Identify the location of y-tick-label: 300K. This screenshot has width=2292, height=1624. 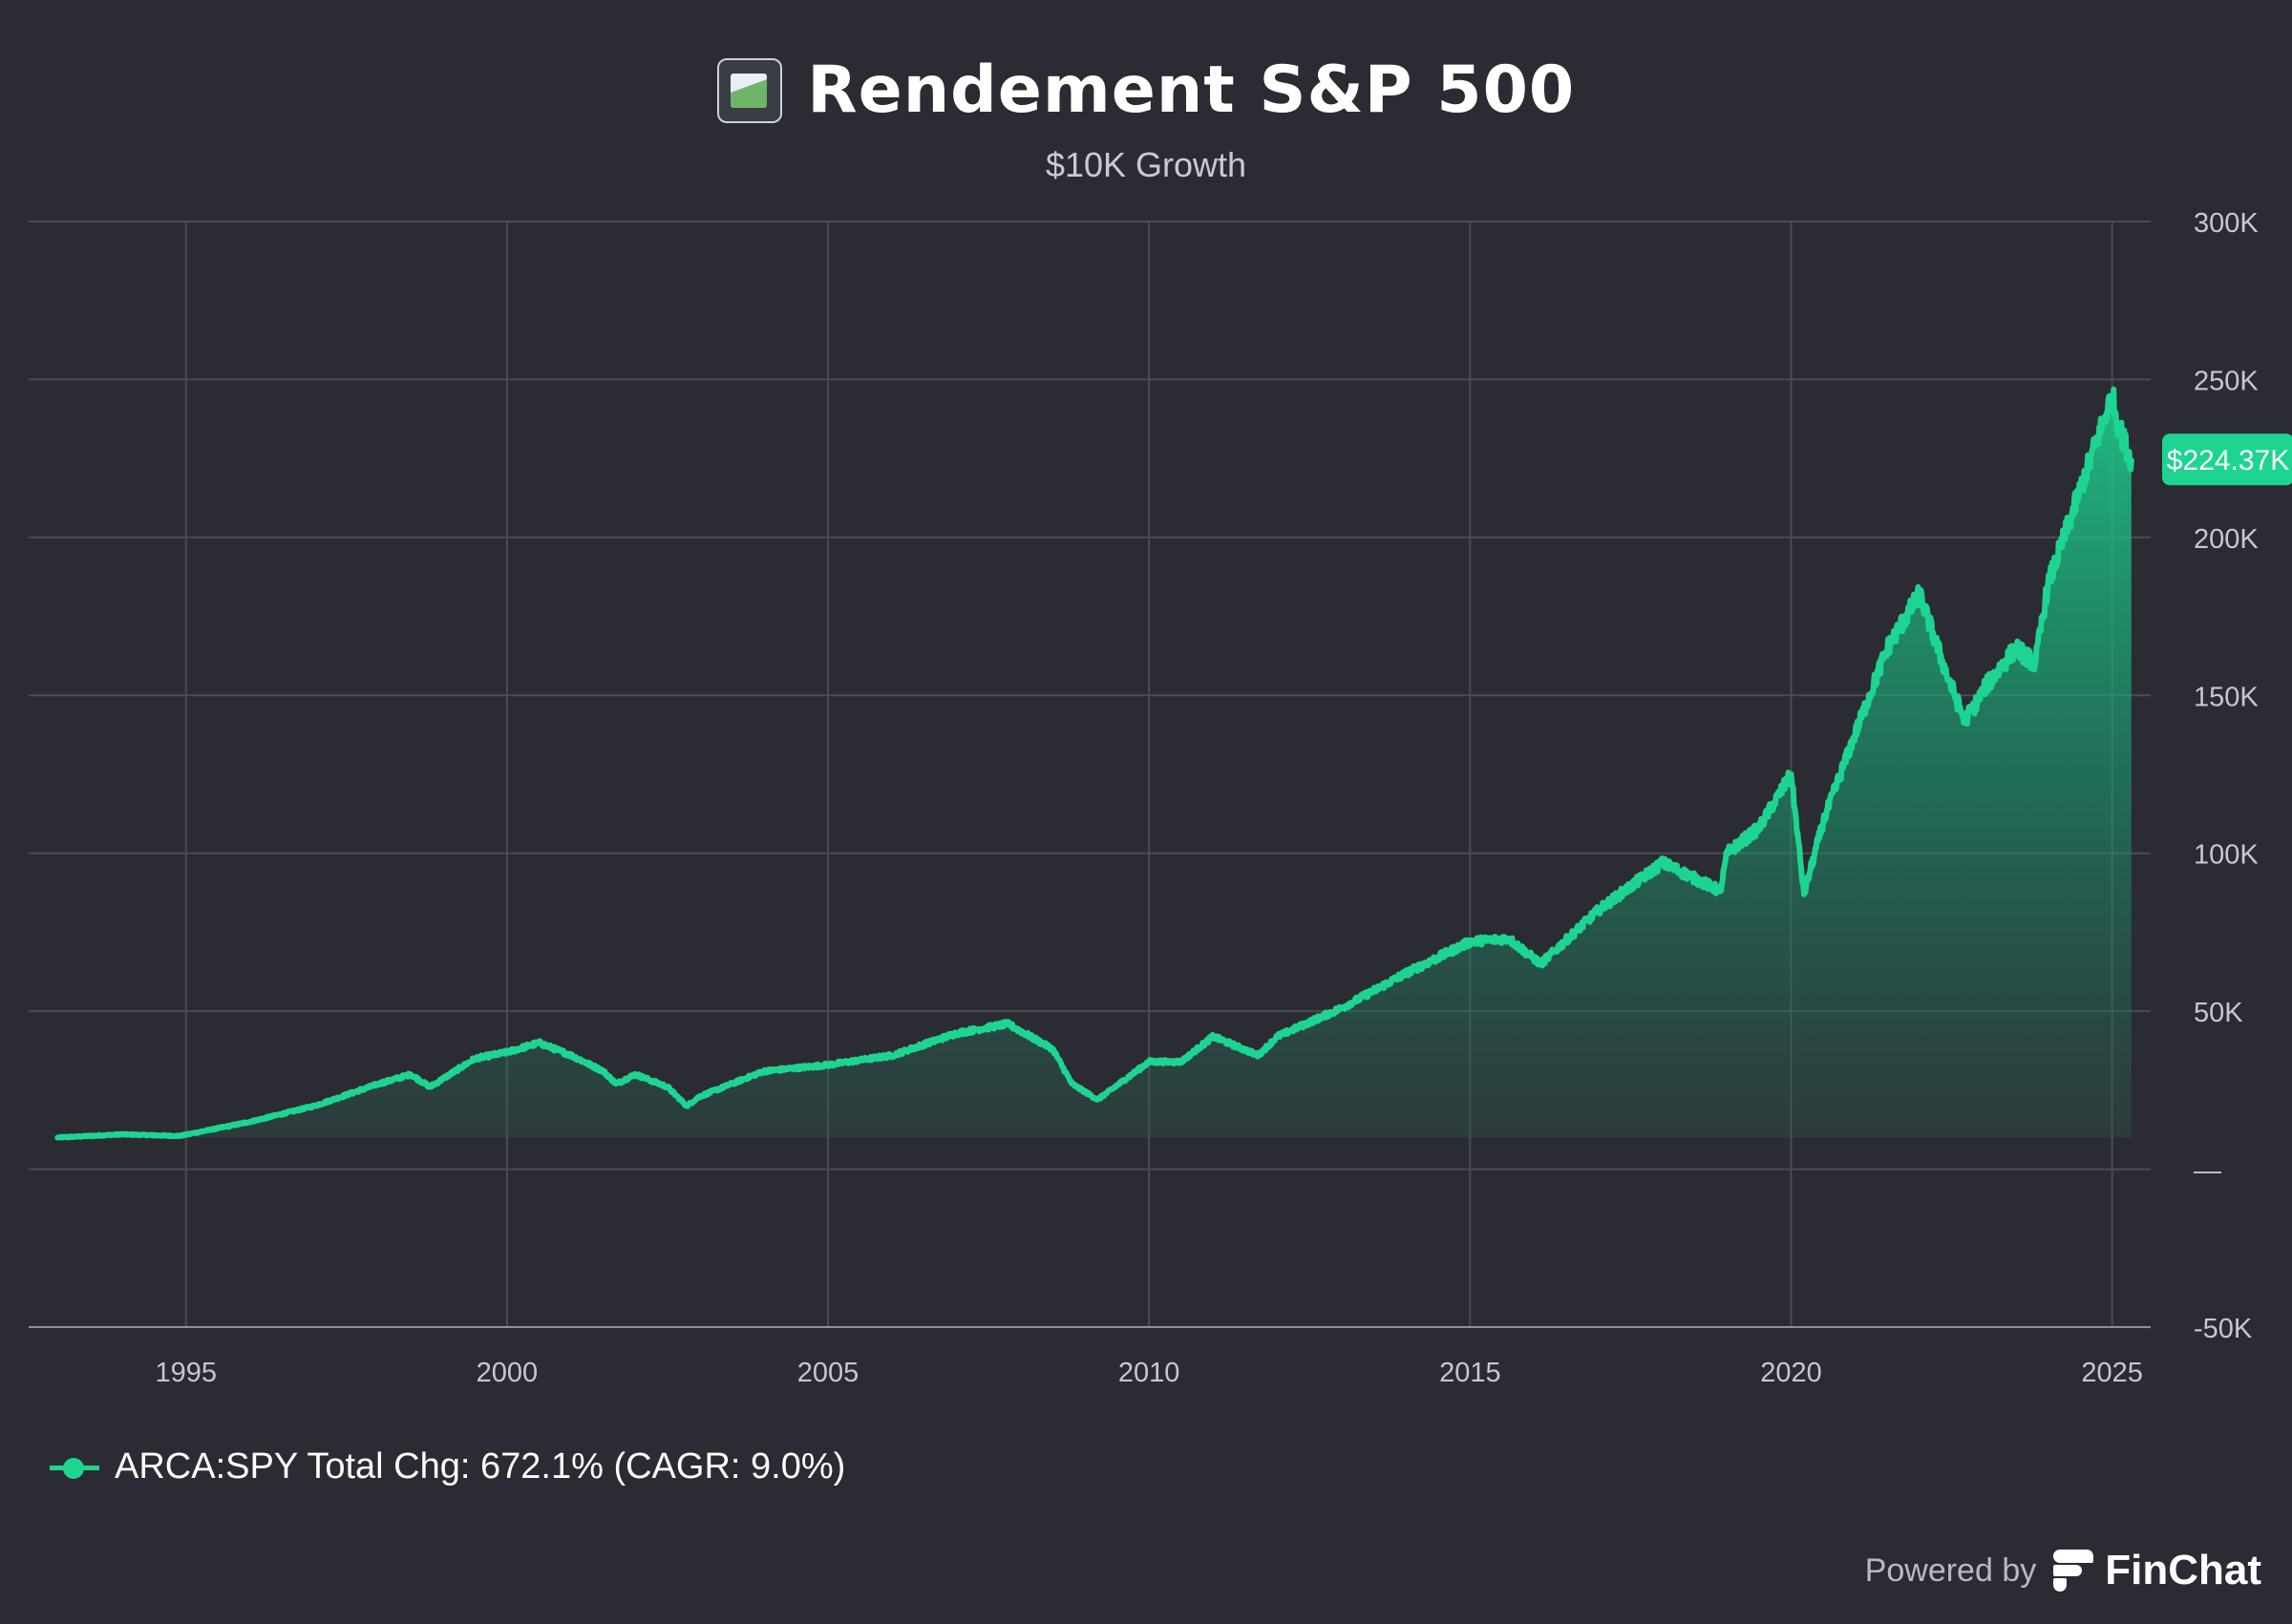
(2226, 223).